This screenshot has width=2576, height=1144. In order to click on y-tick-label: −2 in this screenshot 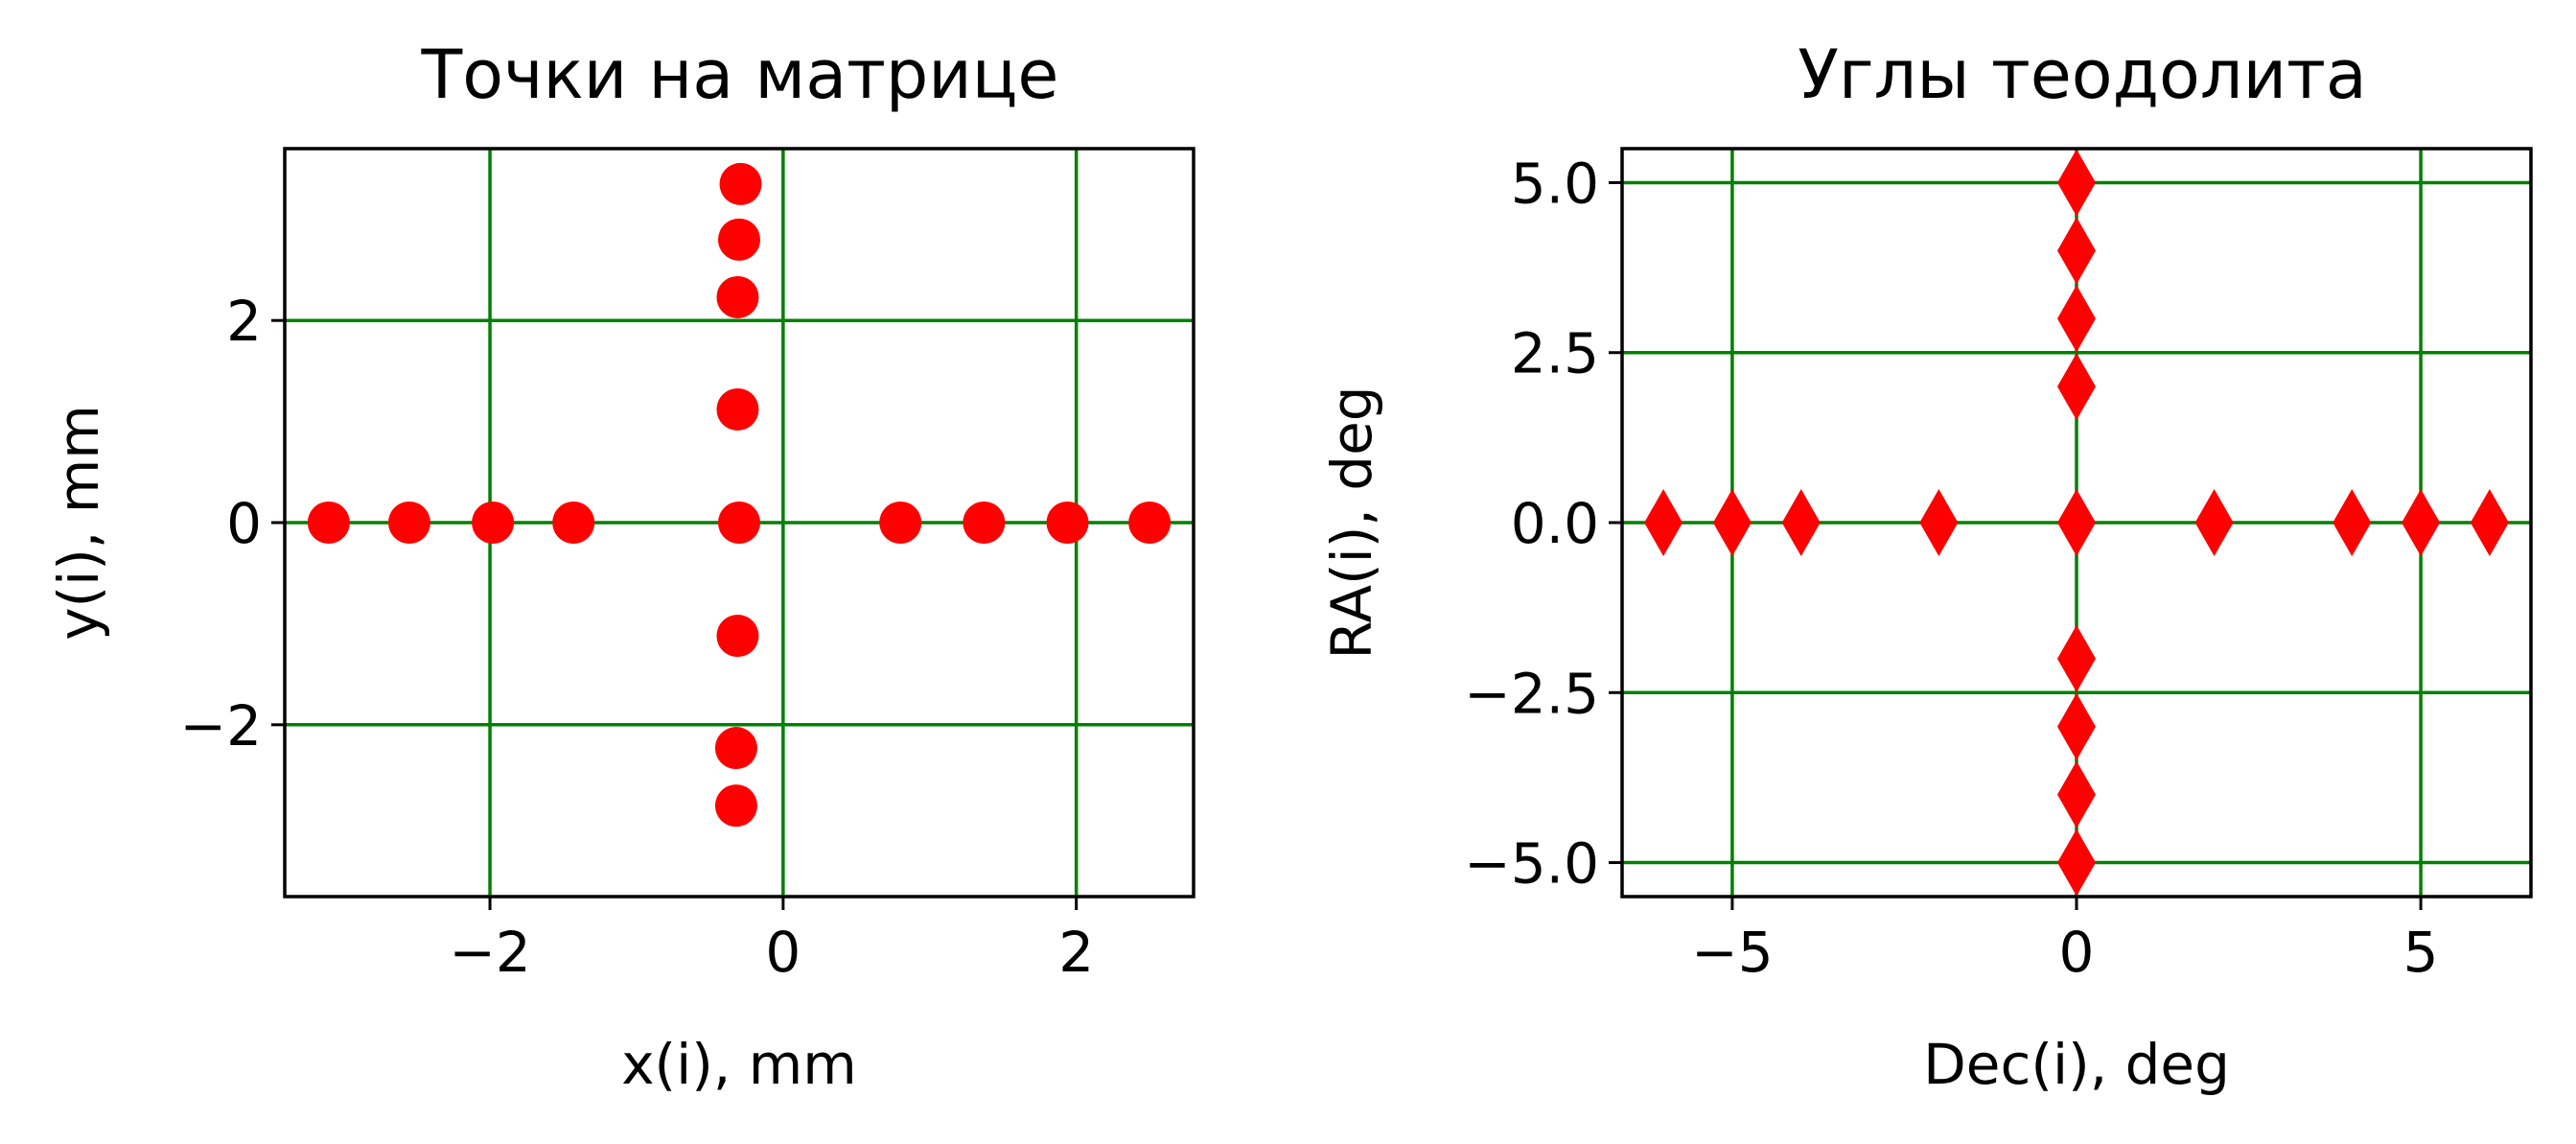, I will do `click(222, 726)`.